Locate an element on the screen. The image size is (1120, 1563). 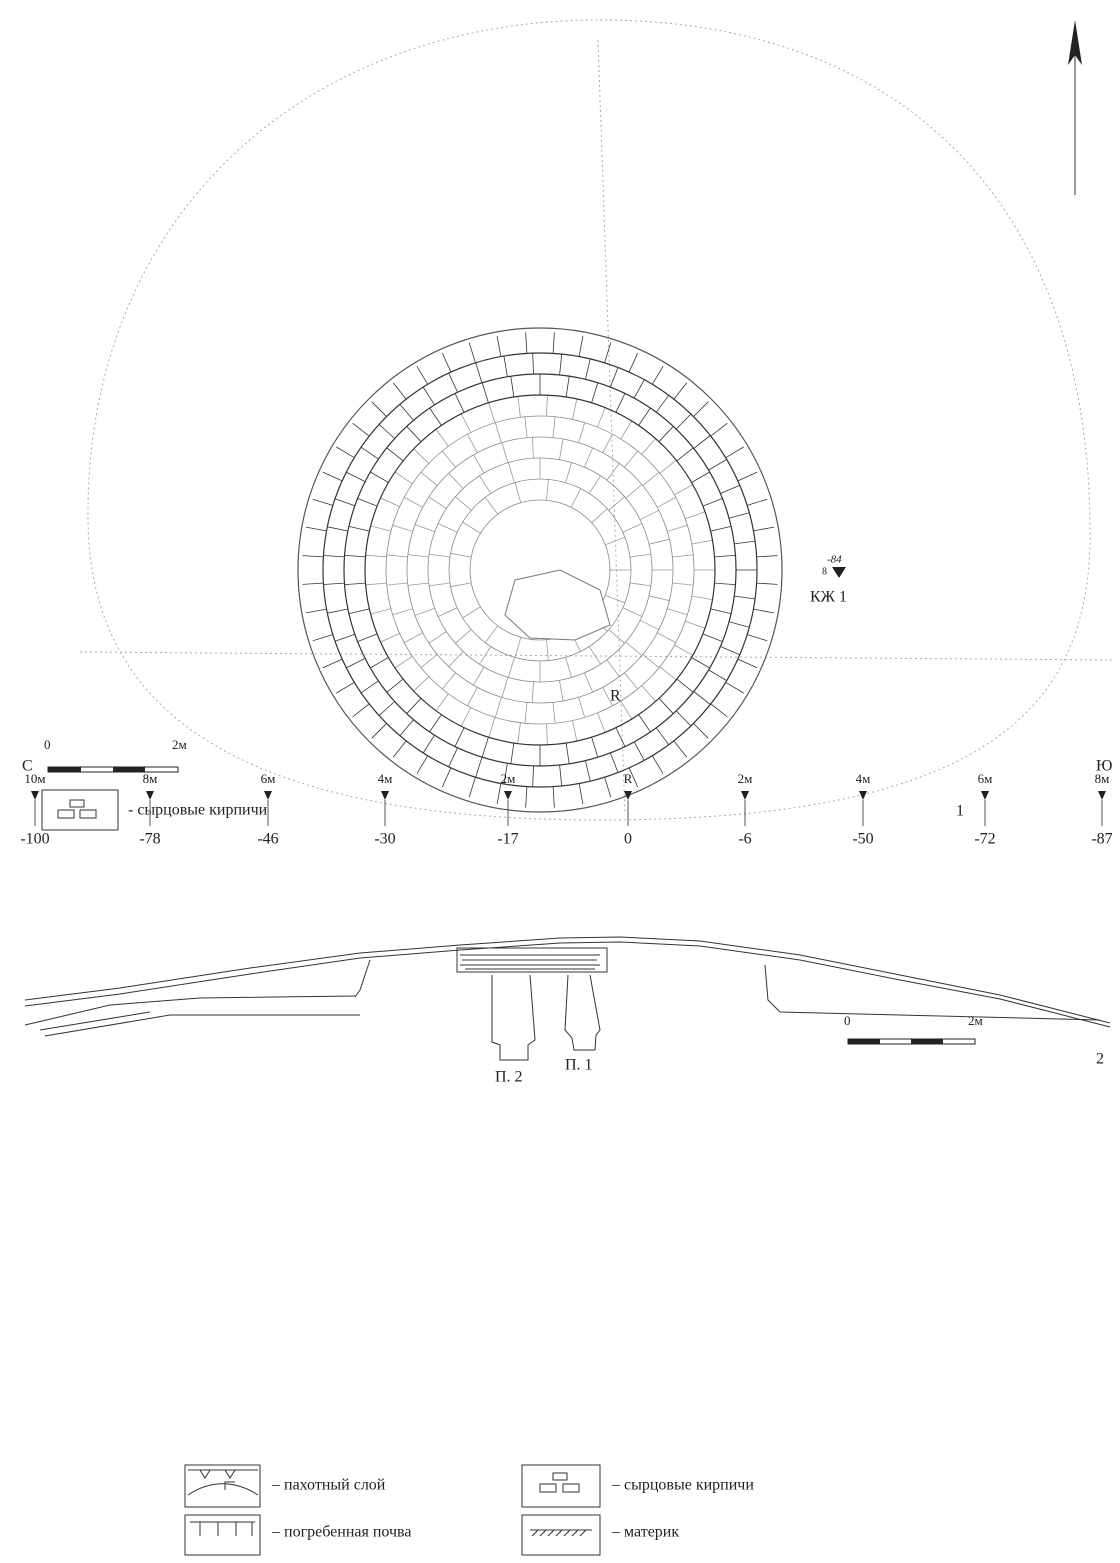
legend-text: – сырцовые кирпичи is located at coordinates (682, 1485).